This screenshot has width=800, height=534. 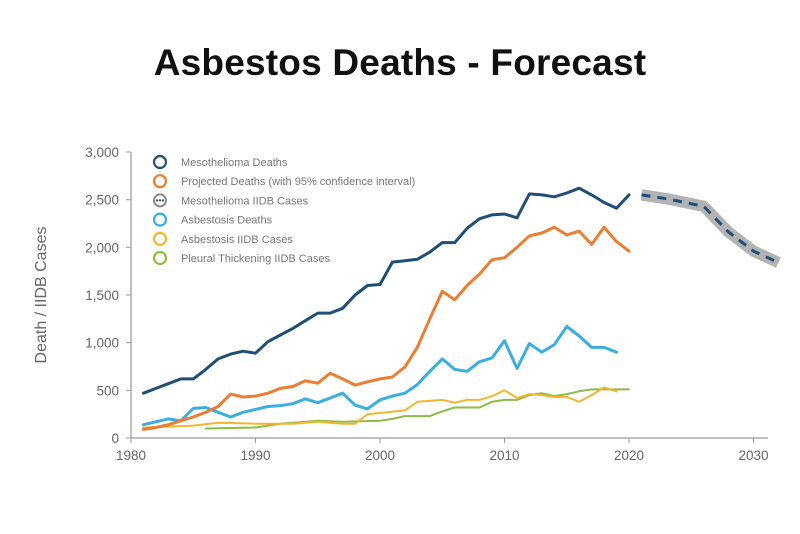 I want to click on legend-item: Mesothelioma IIDB Cases, so click(x=231, y=200).